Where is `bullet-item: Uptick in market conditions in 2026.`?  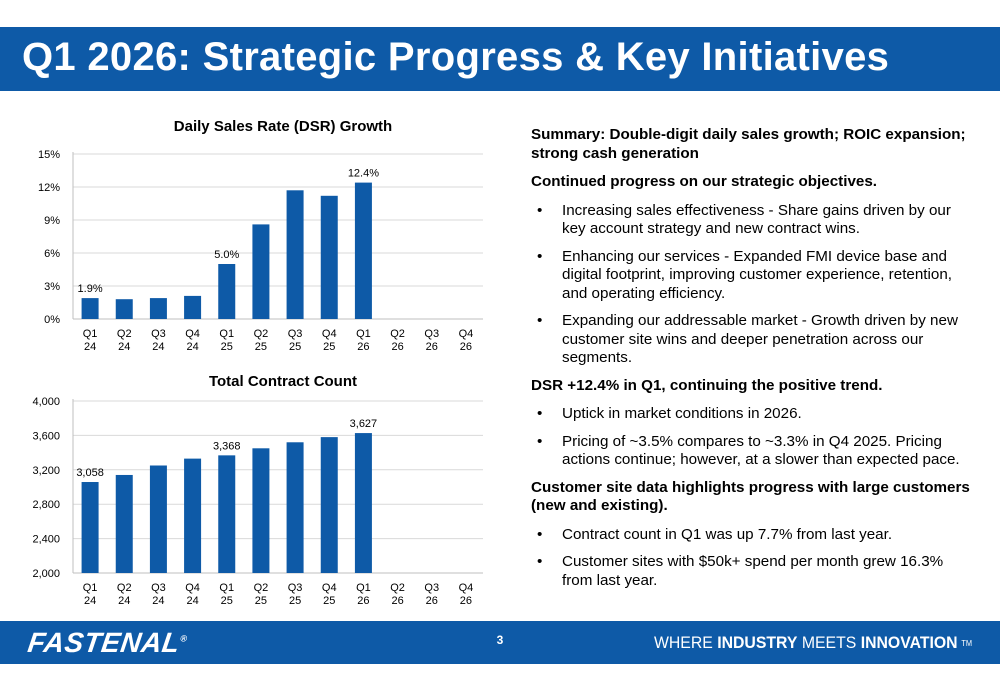 bullet-item: Uptick in market conditions in 2026. is located at coordinates (753, 414).